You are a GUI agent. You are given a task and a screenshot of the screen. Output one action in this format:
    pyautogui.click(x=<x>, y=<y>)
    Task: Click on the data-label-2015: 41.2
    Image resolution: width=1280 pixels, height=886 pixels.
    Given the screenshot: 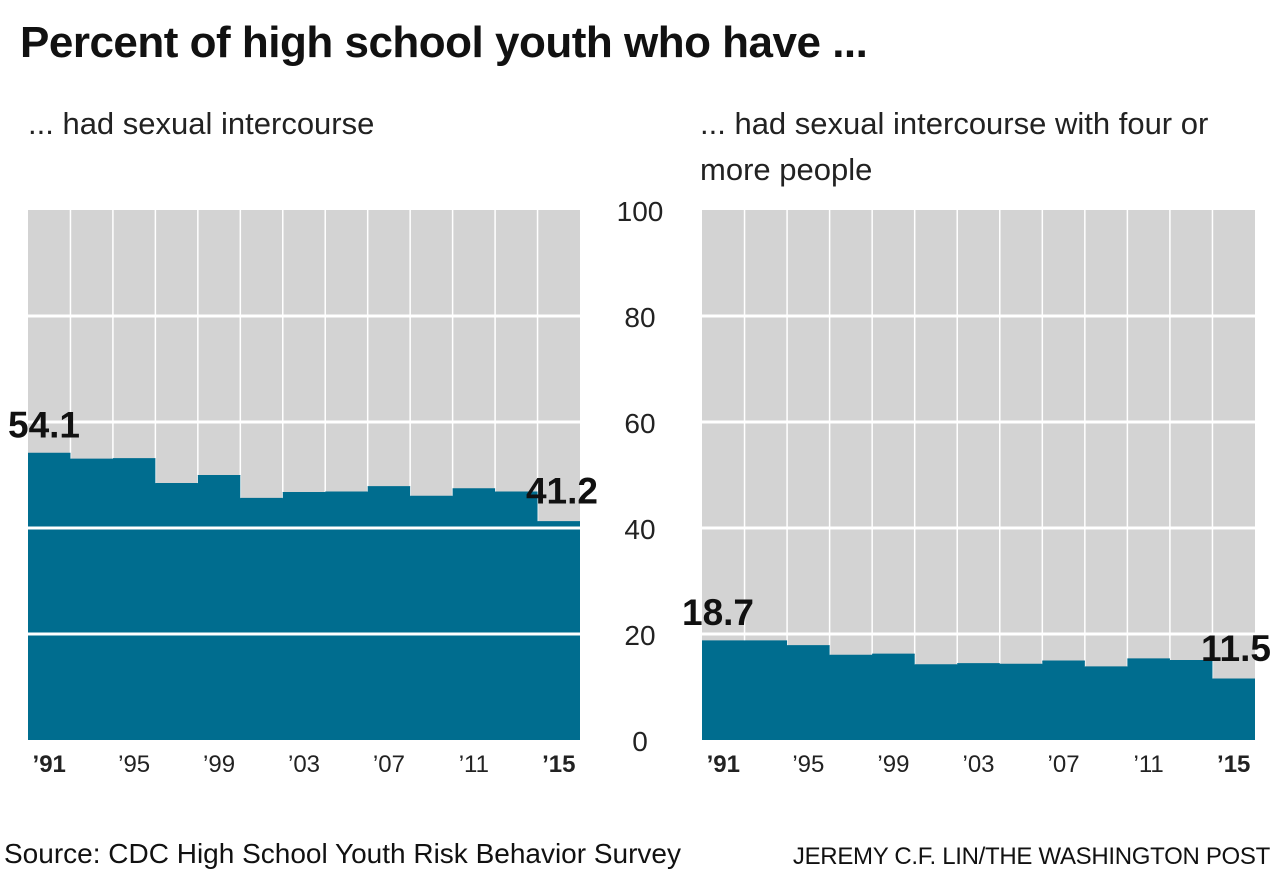 What is the action you would take?
    pyautogui.click(x=562, y=491)
    